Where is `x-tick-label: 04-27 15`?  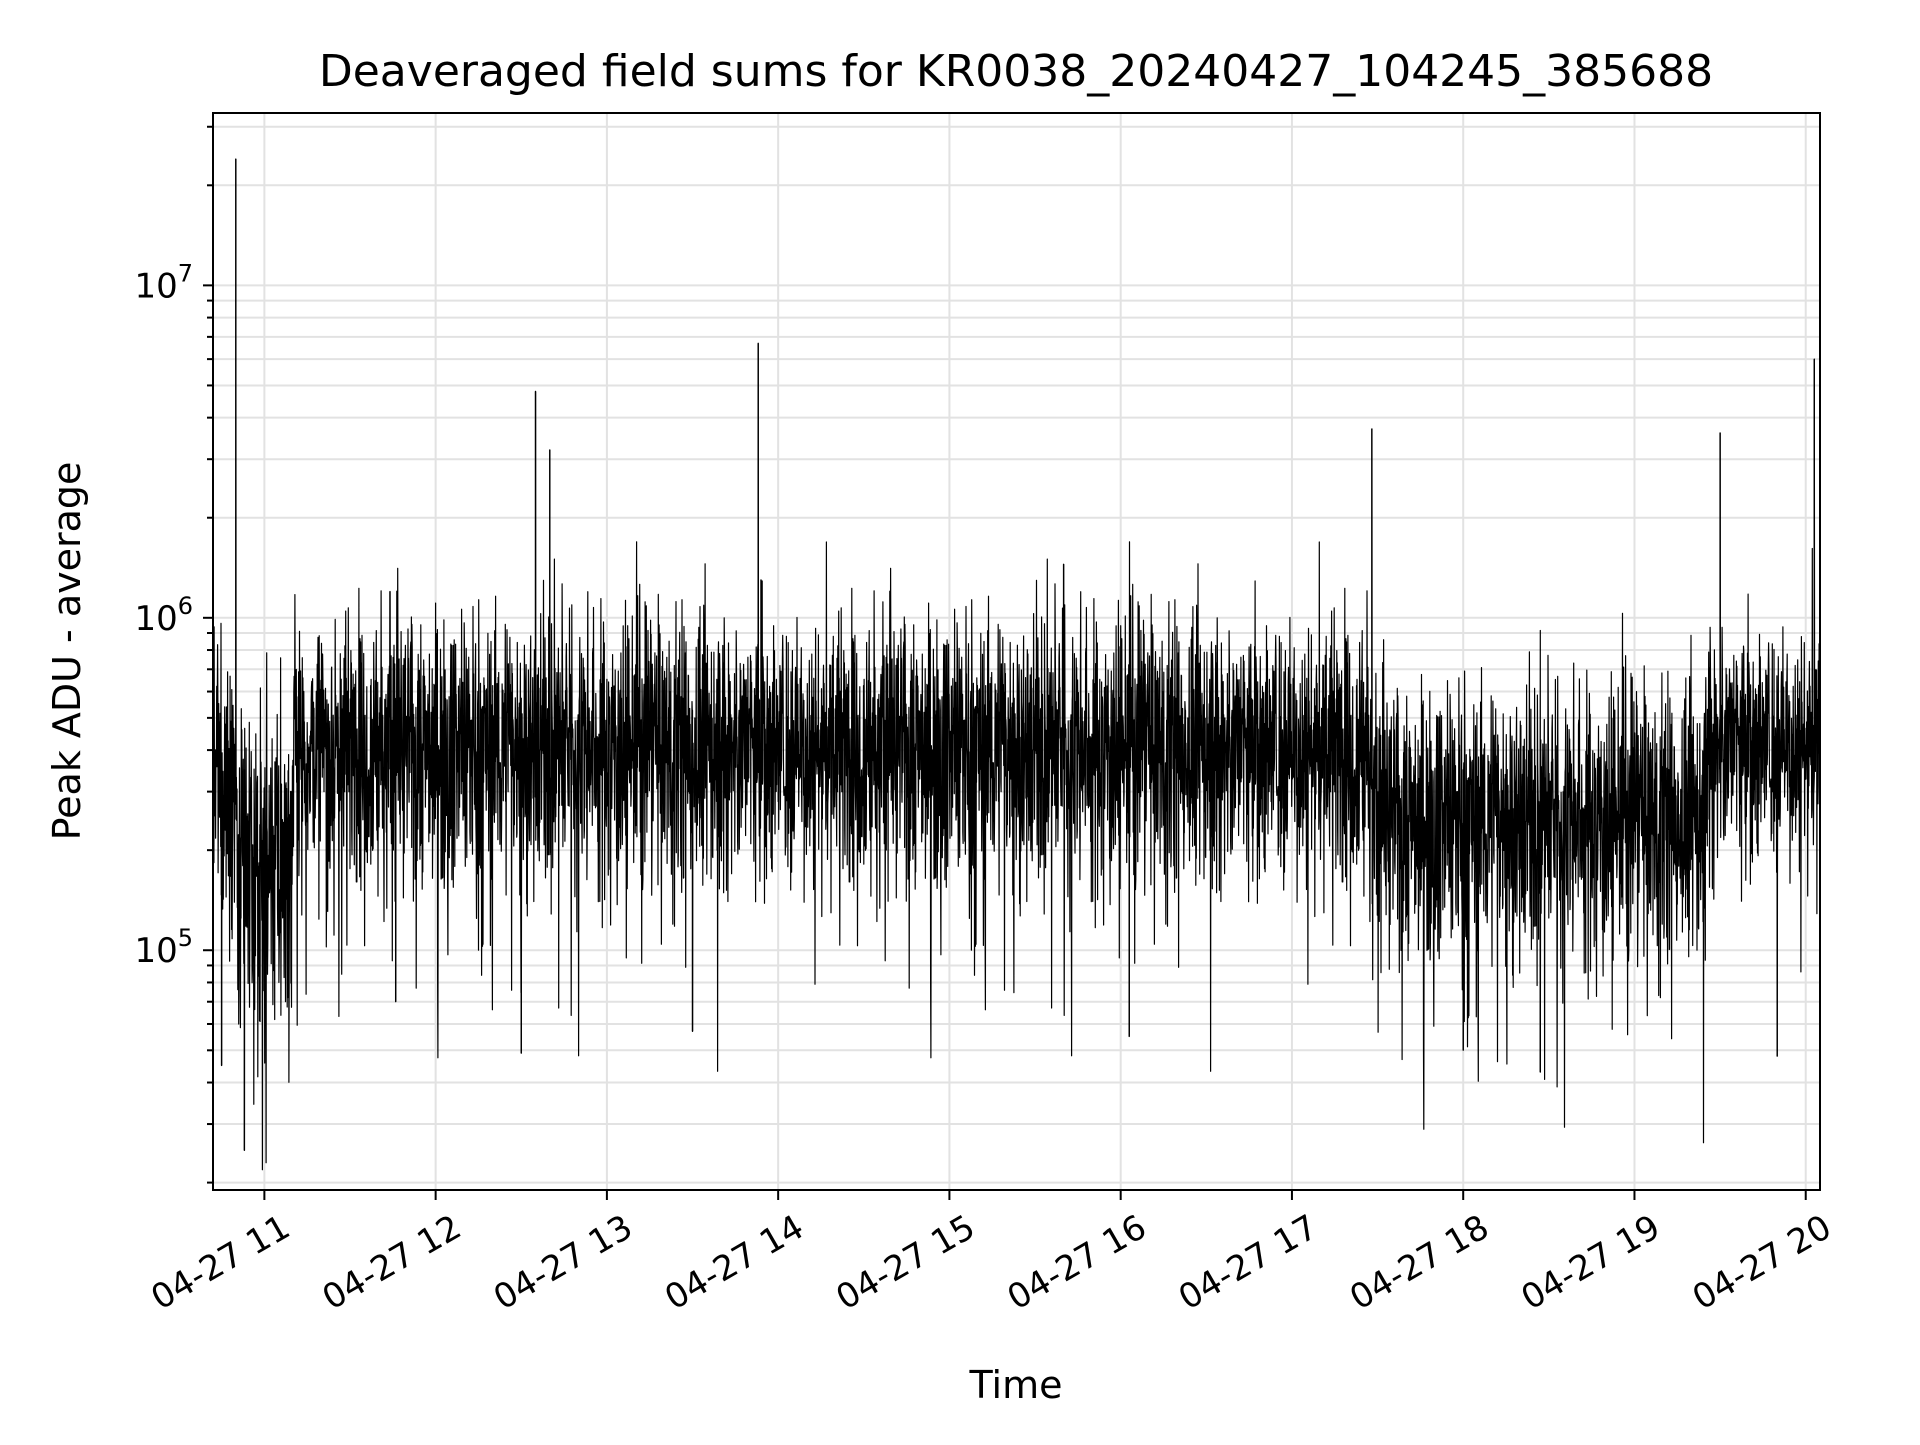 x-tick-label: 04-27 15 is located at coordinates (906, 1262).